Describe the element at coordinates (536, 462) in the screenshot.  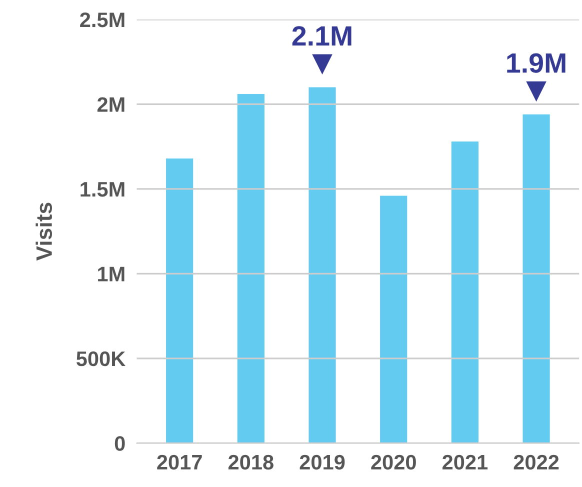
I see `x-tick-label: 2022` at that location.